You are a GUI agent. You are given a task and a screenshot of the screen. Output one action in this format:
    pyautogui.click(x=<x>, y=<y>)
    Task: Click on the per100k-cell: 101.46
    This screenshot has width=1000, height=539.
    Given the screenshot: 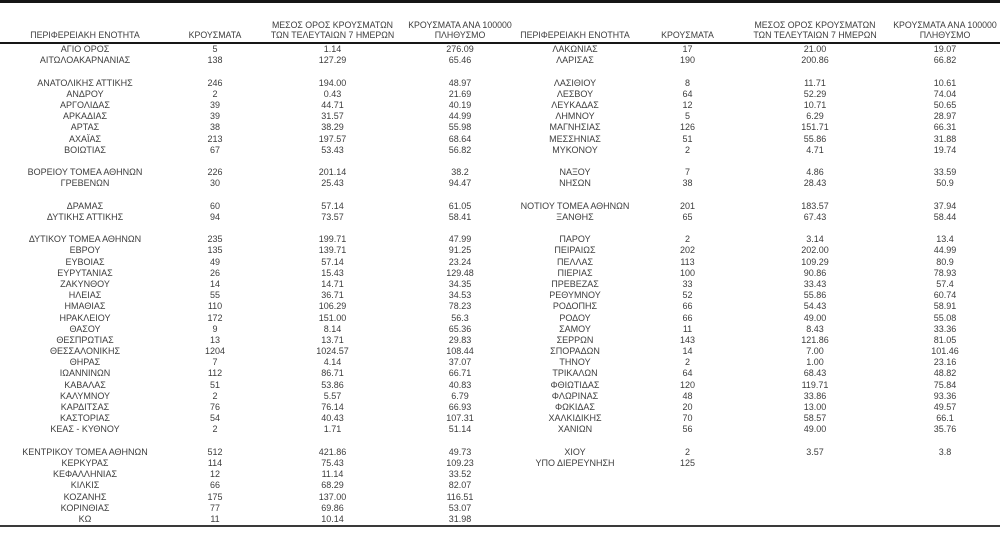 What is the action you would take?
    pyautogui.click(x=945, y=351)
    